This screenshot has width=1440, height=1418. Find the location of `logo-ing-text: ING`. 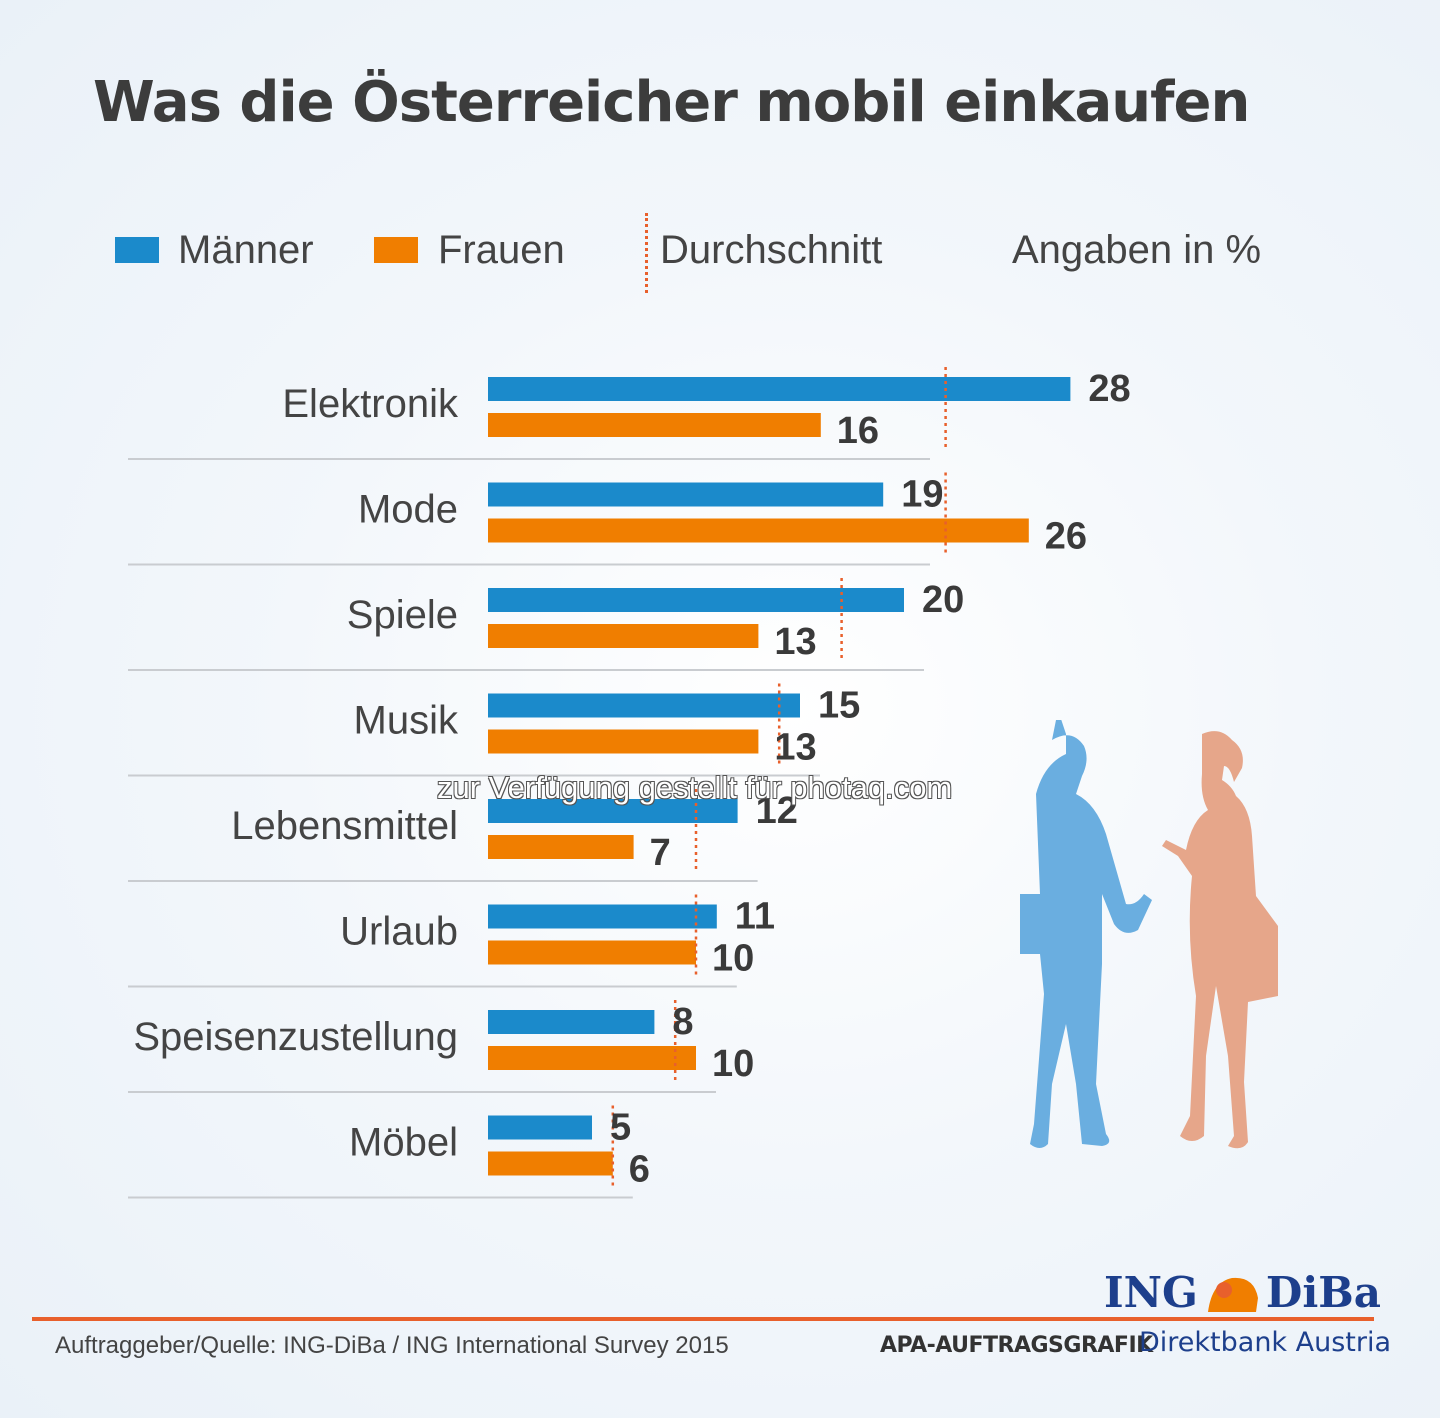

logo-ing-text: ING is located at coordinates (1151, 1292).